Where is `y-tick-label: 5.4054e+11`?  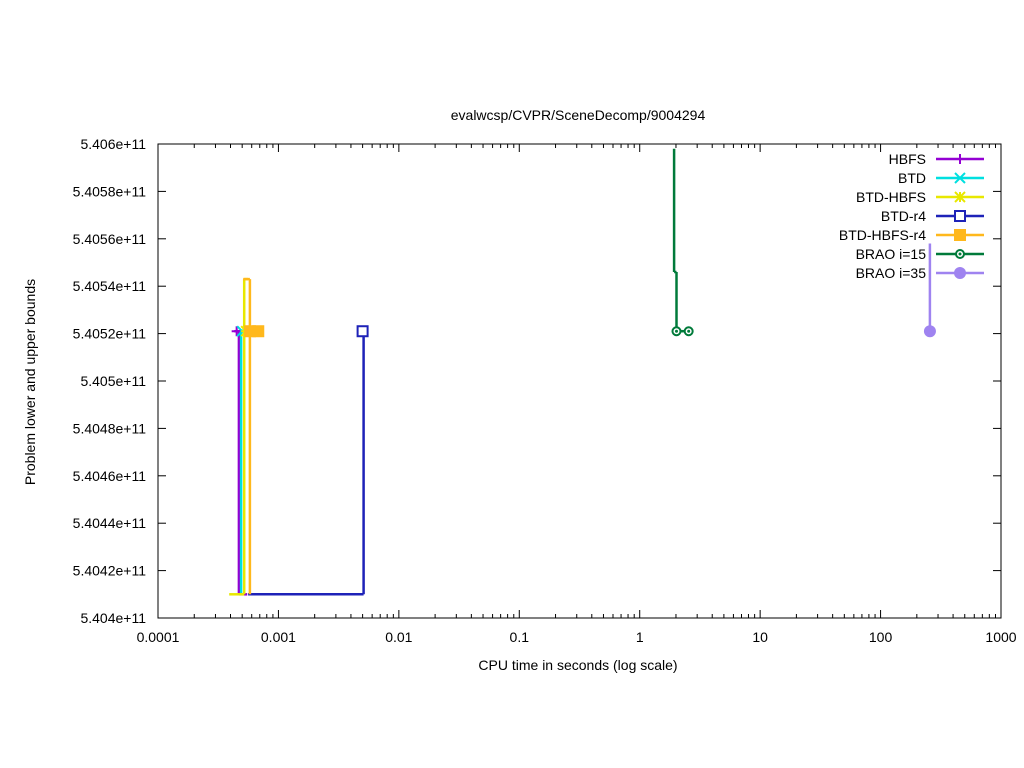 y-tick-label: 5.4054e+11 is located at coordinates (110, 286).